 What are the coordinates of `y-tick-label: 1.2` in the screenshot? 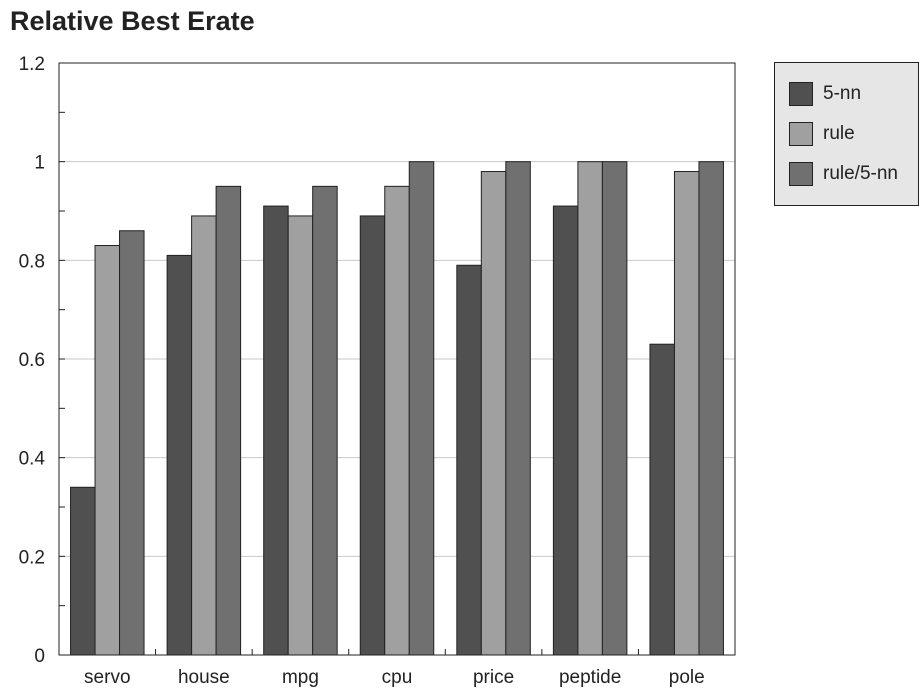 It's located at (32, 64).